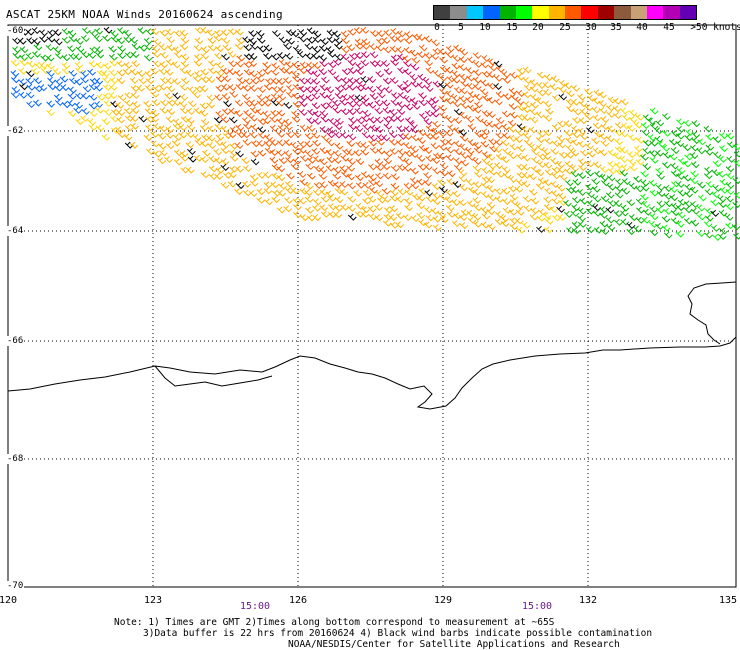 This screenshot has height=650, width=740. What do you see at coordinates (15, 131) in the screenshot?
I see `lat-label-62: -62` at bounding box center [15, 131].